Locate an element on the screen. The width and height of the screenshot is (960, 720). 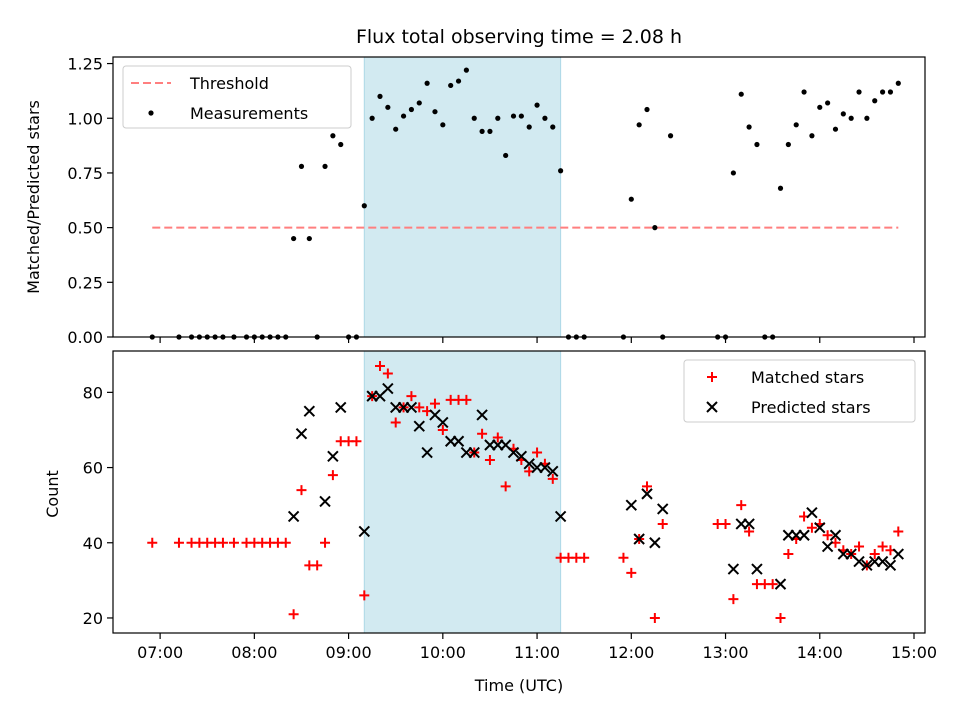
top-legend-box is located at coordinates (237, 97).